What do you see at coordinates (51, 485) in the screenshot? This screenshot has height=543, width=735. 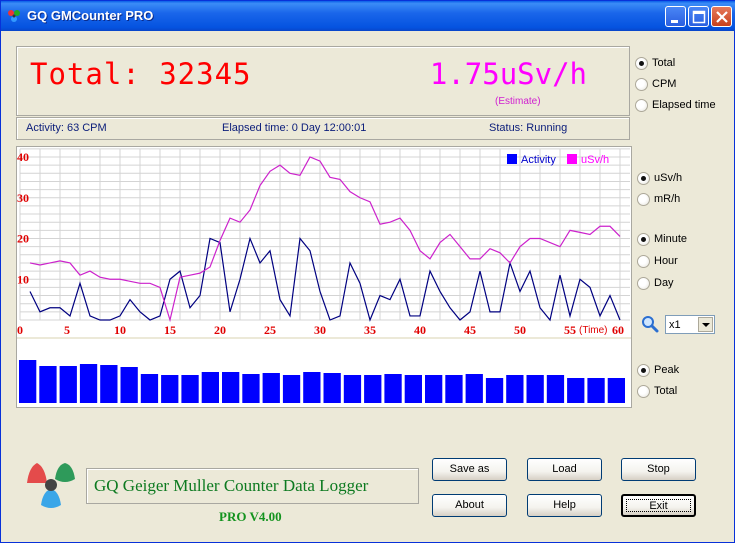 I see `tri-lobe-logo` at bounding box center [51, 485].